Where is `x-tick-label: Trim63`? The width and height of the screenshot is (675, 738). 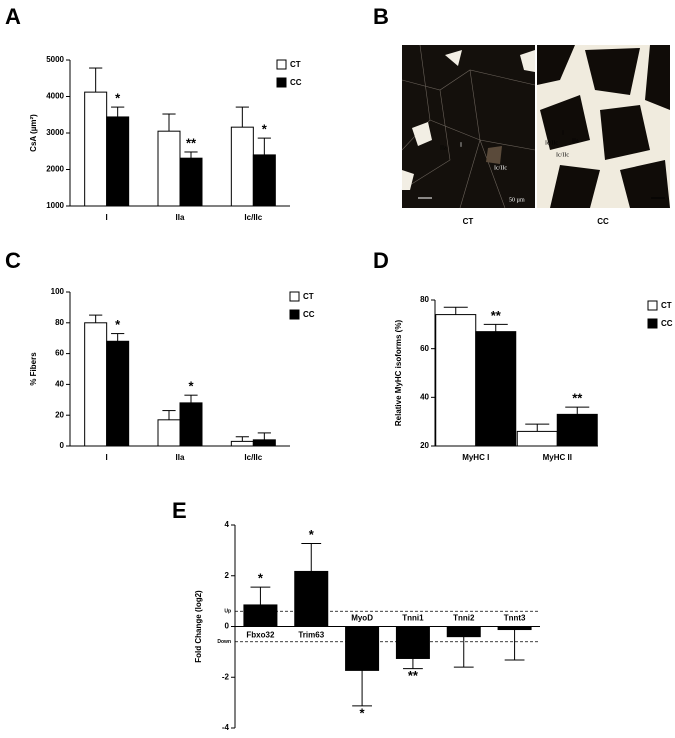 x-tick-label: Trim63 is located at coordinates (311, 635).